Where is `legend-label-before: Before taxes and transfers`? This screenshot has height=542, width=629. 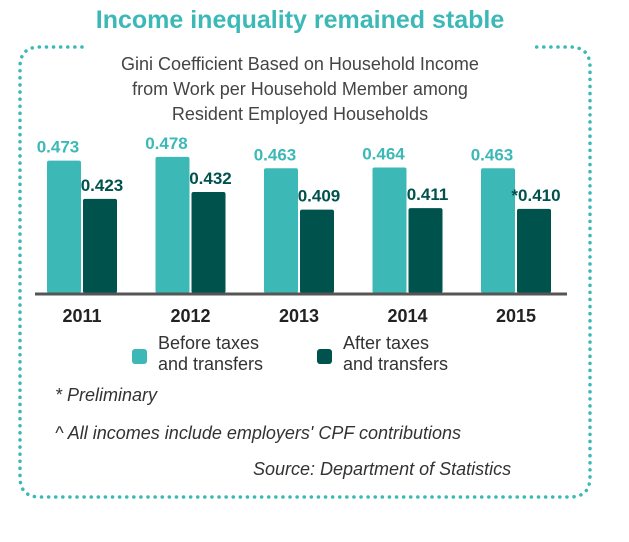
legend-label-before: Before taxes and transfers is located at coordinates (210, 354).